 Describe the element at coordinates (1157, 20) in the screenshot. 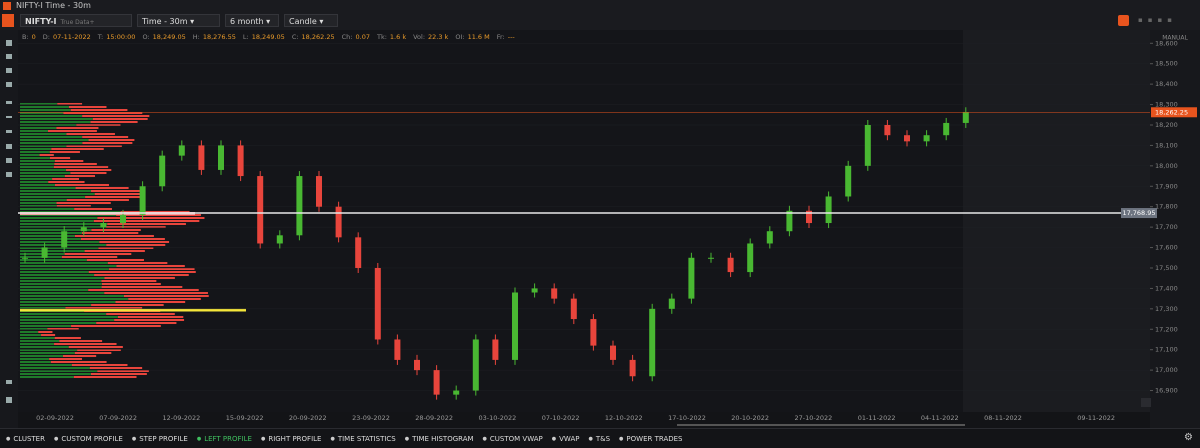

I see `toolbar-icons: ▪▪▪▪` at that location.